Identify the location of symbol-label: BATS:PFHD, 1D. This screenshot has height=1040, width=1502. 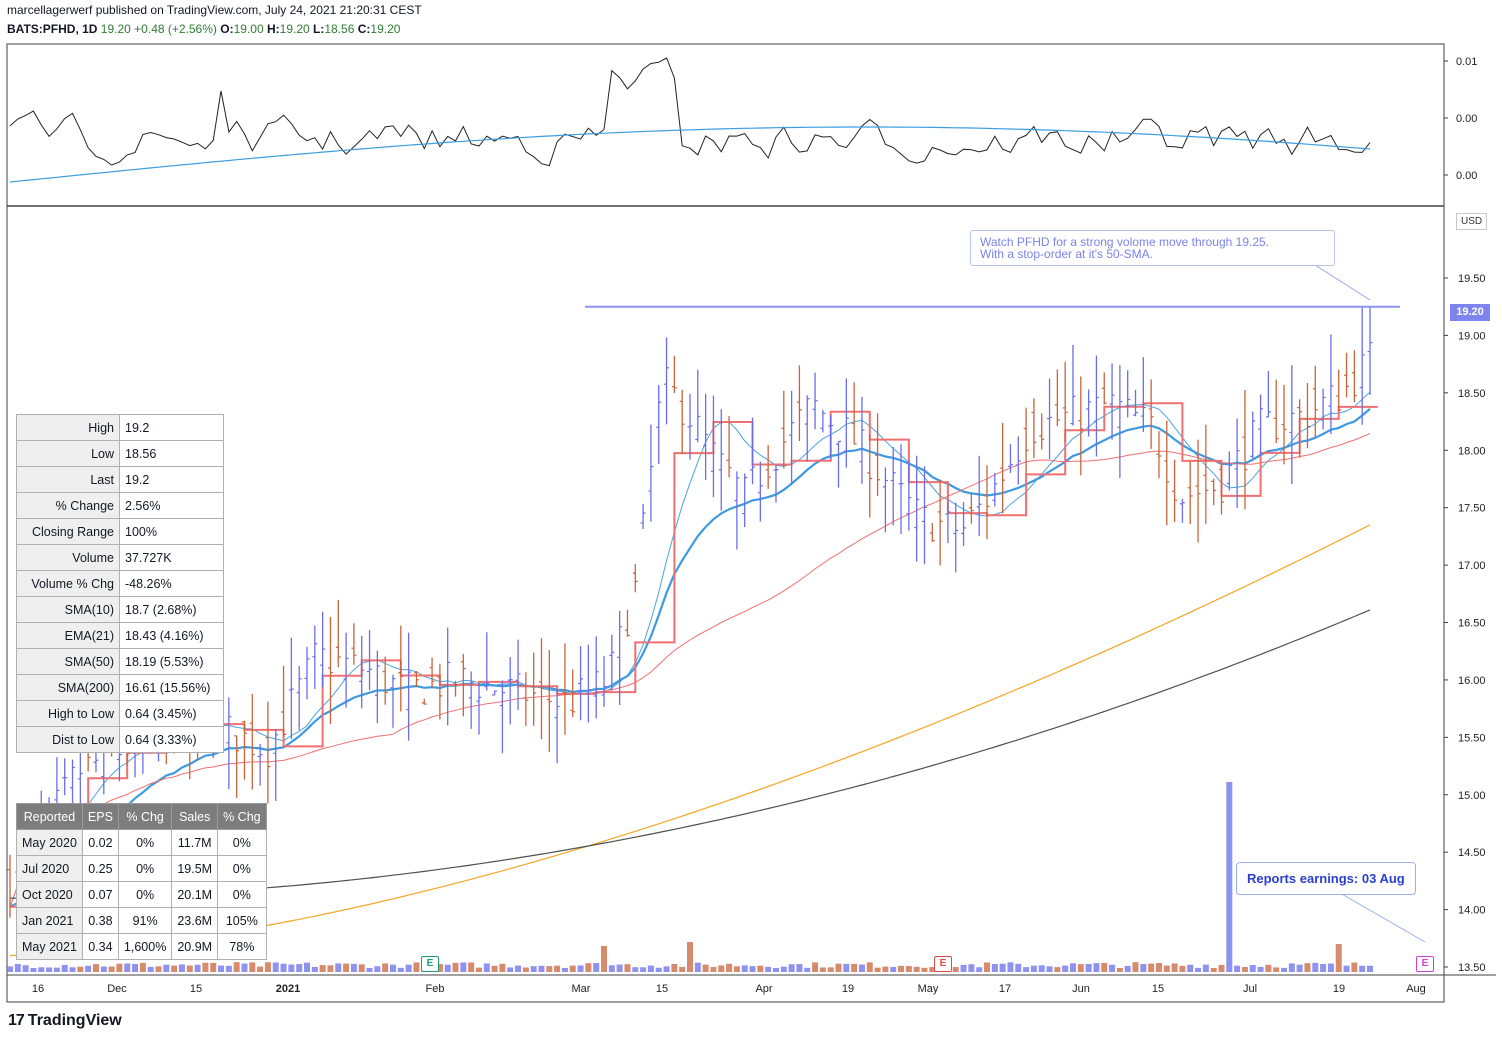
(52, 29).